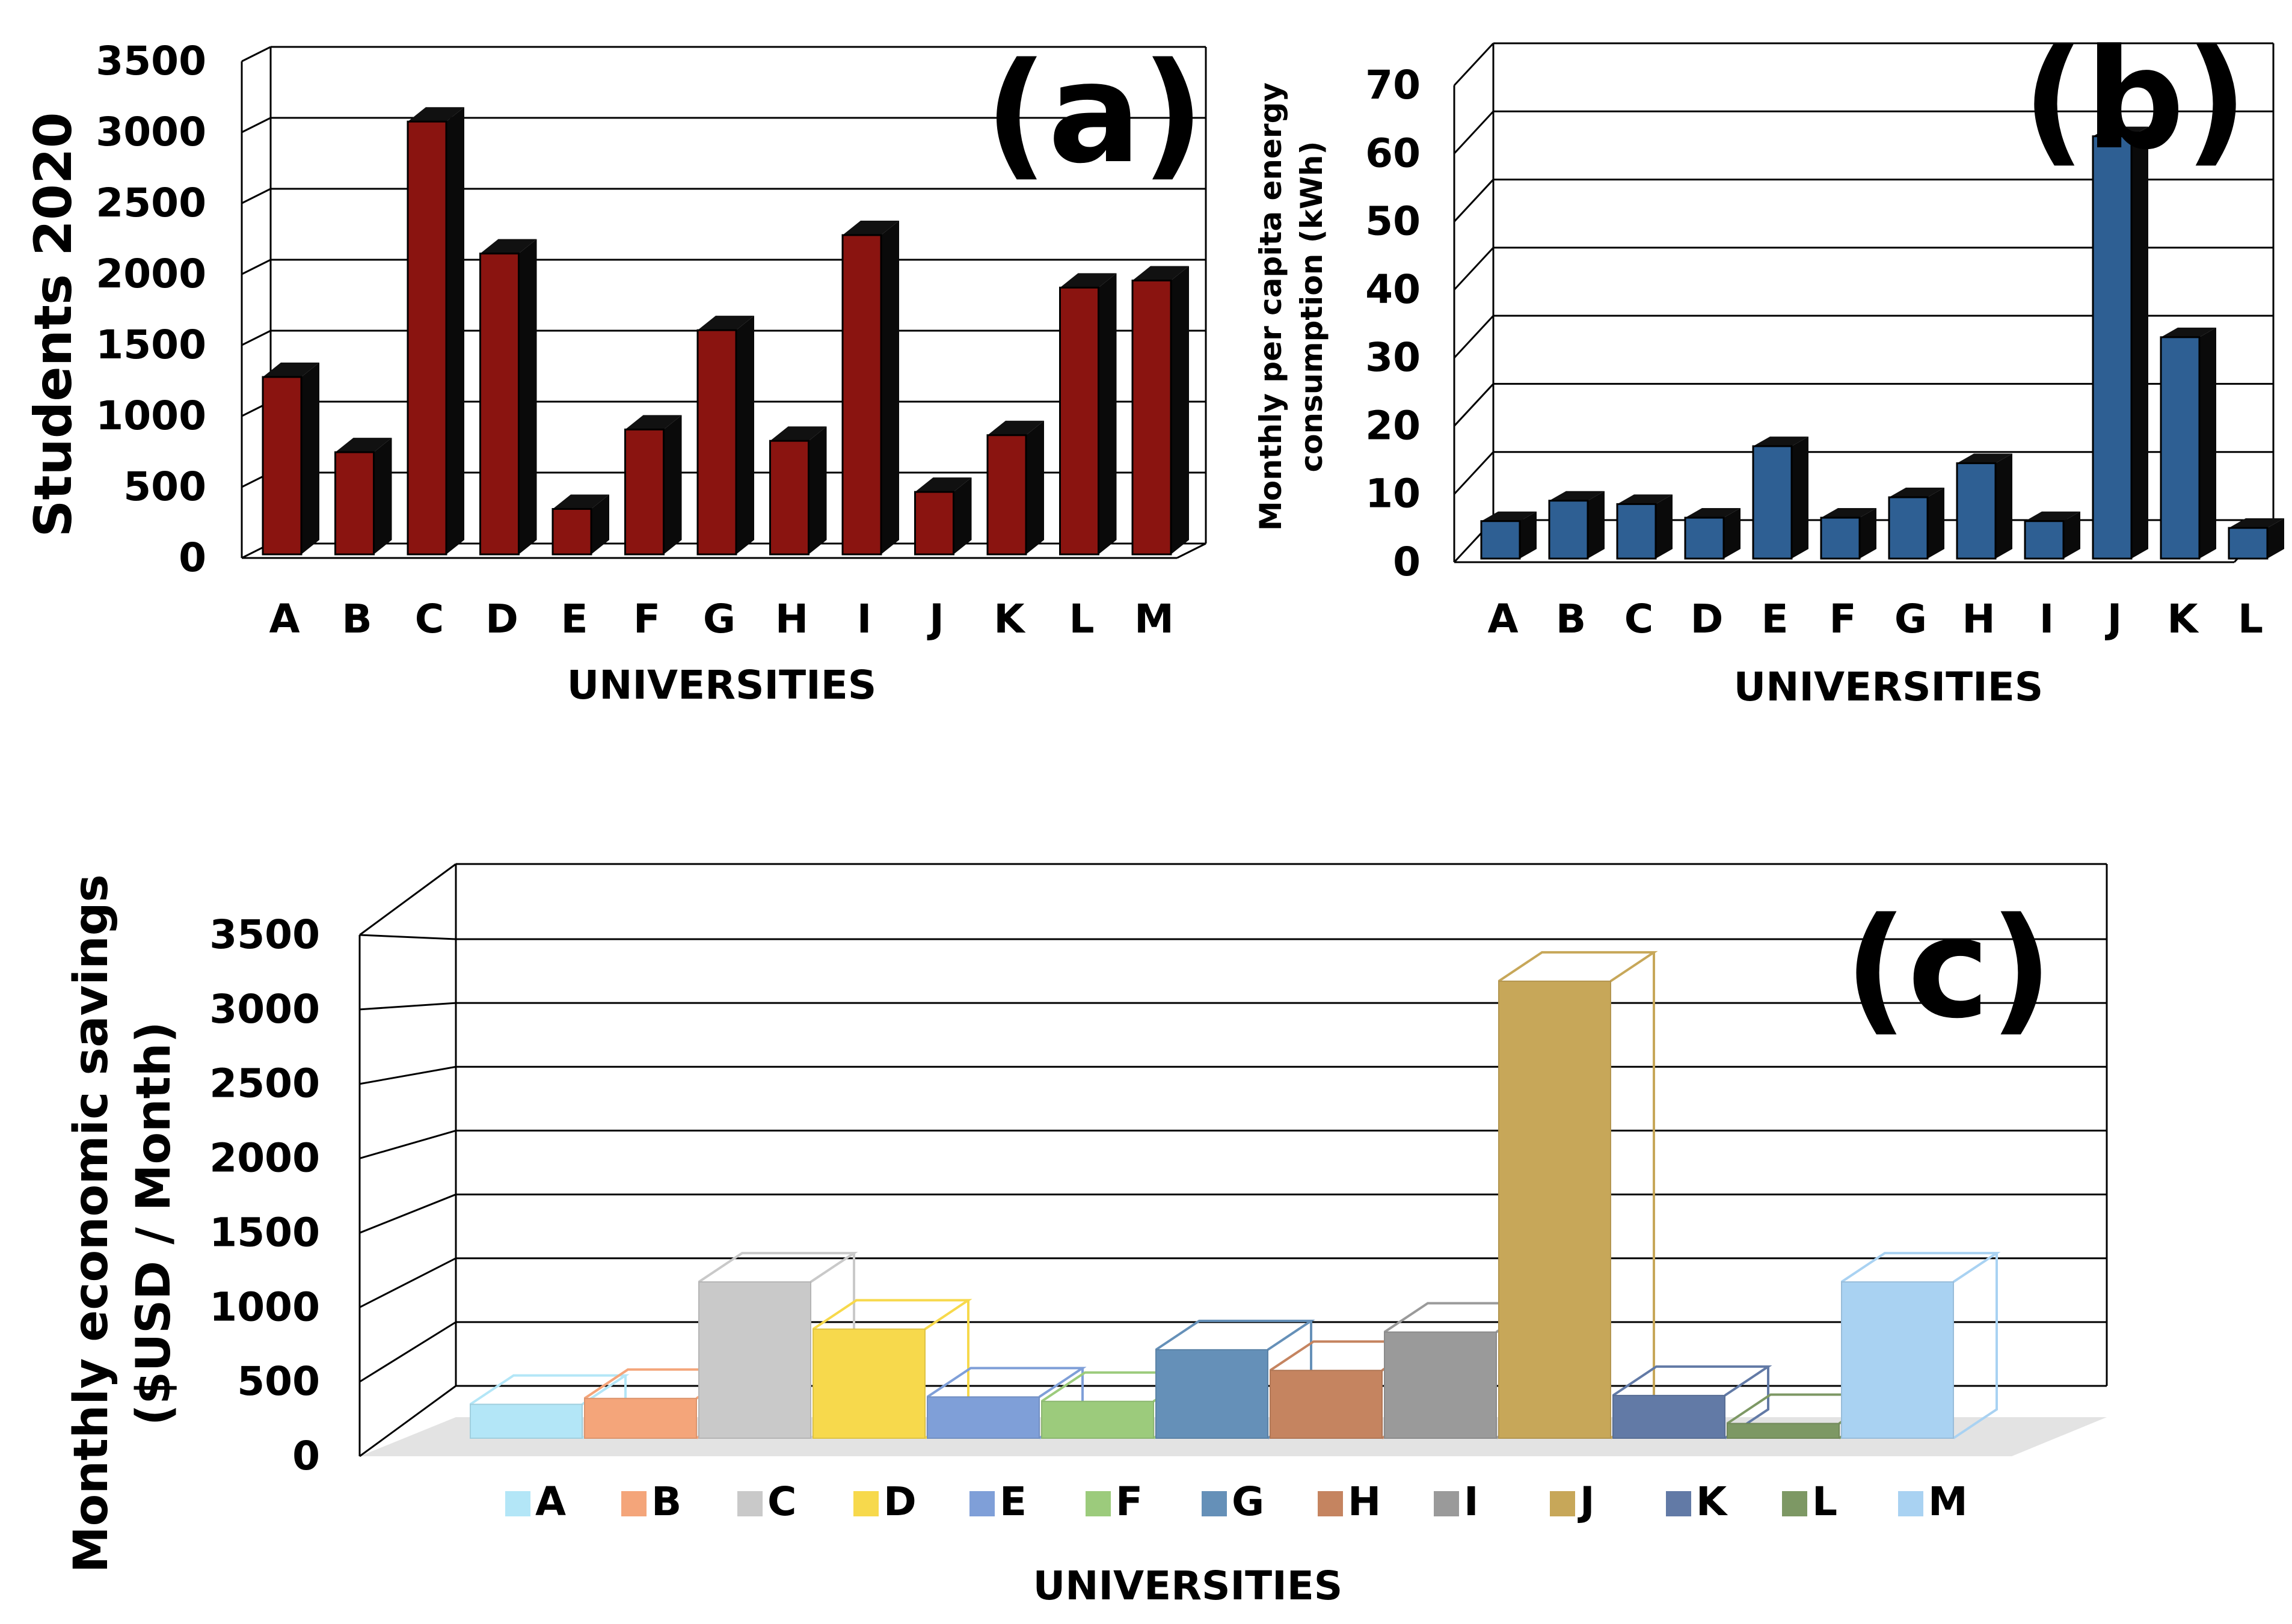 This screenshot has height=1624, width=2292. What do you see at coordinates (1094, 114) in the screenshot?
I see `chart-a-panel-label: (a)` at bounding box center [1094, 114].